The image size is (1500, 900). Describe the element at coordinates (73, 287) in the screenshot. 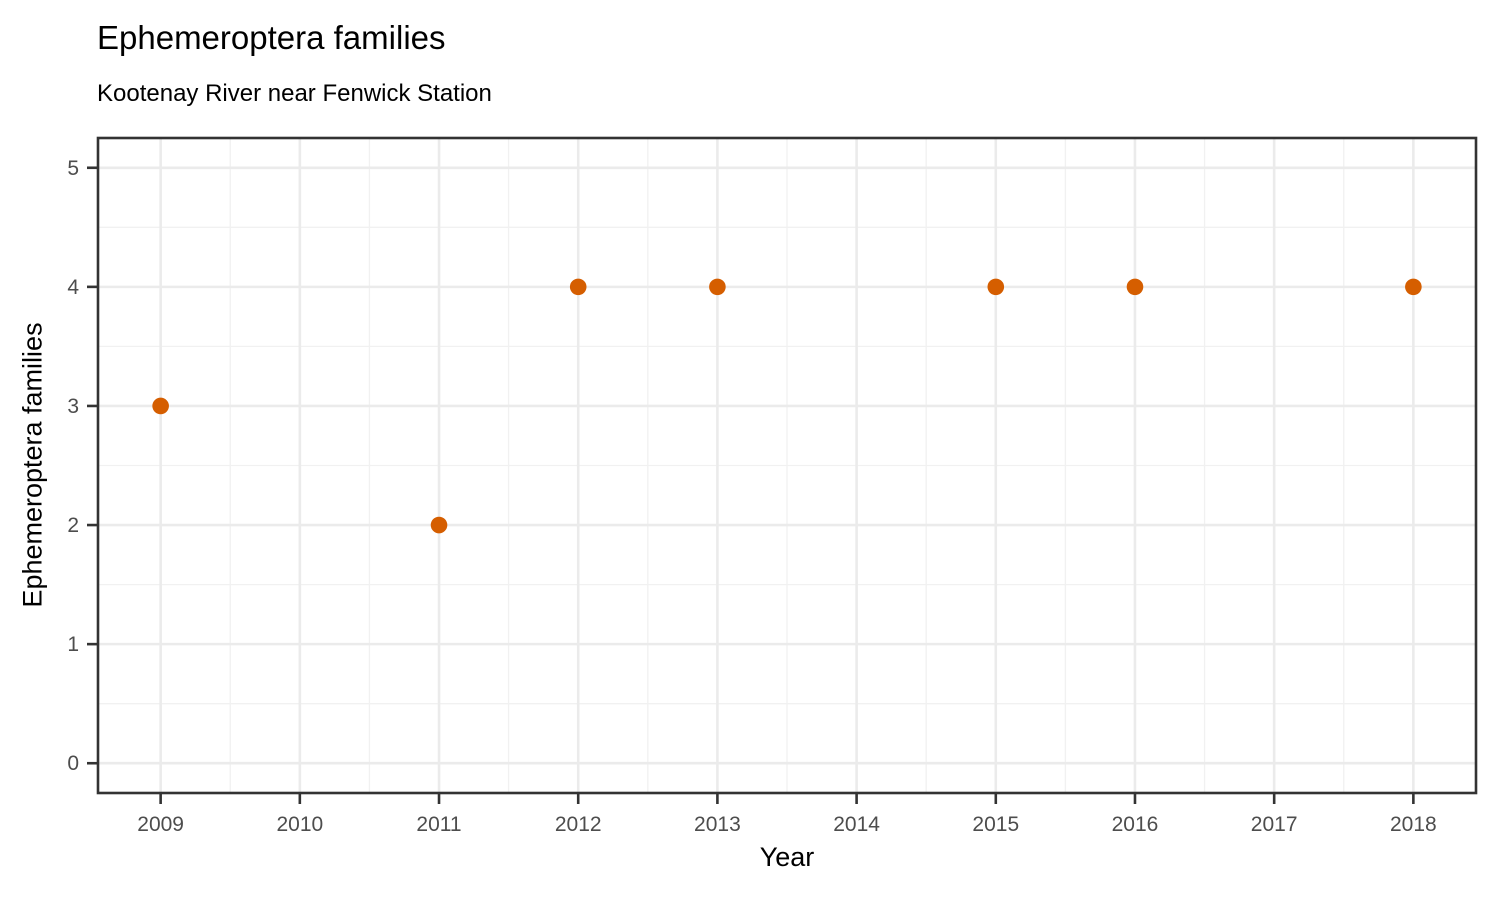

I see `y-tick-label: 4` at that location.